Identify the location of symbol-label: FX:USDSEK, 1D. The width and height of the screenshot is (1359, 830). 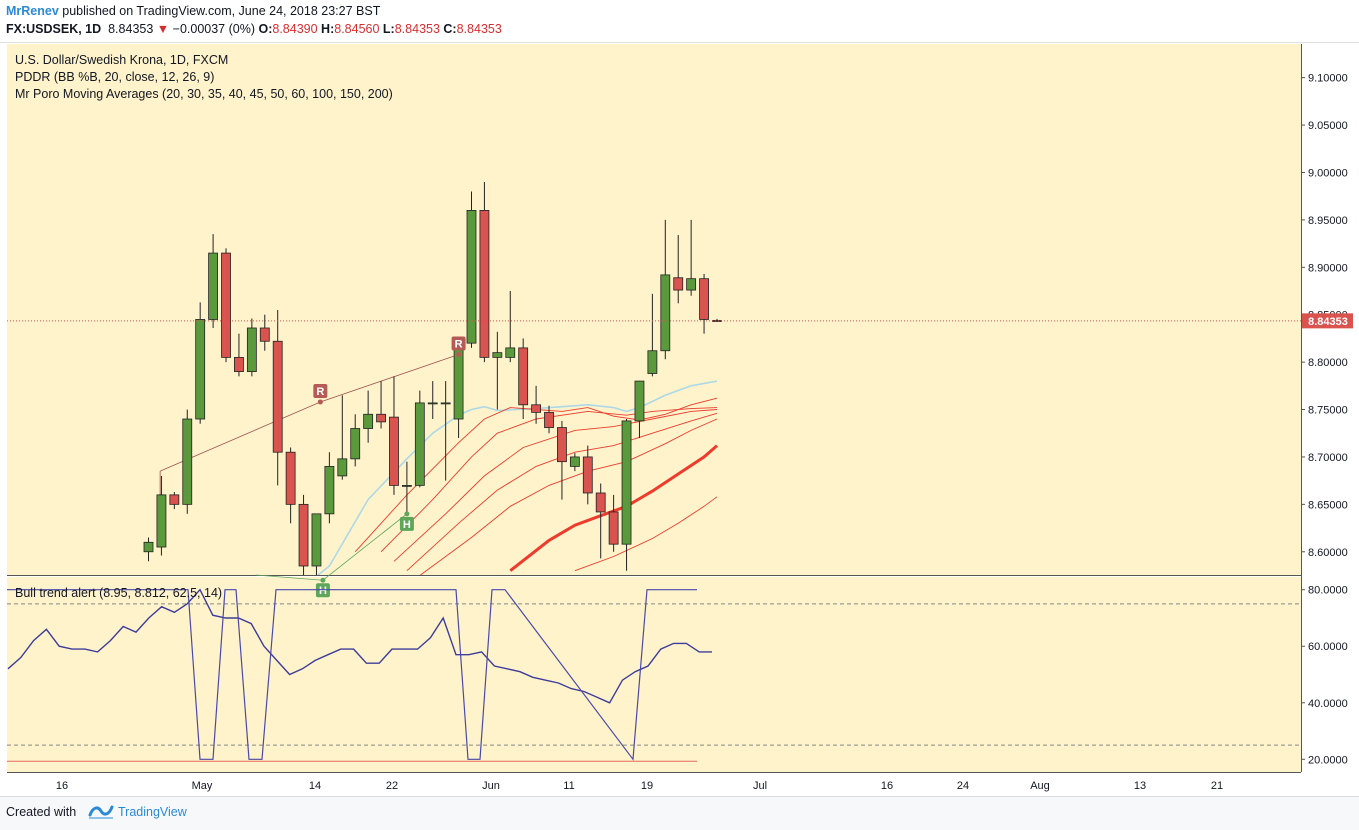
(54, 29).